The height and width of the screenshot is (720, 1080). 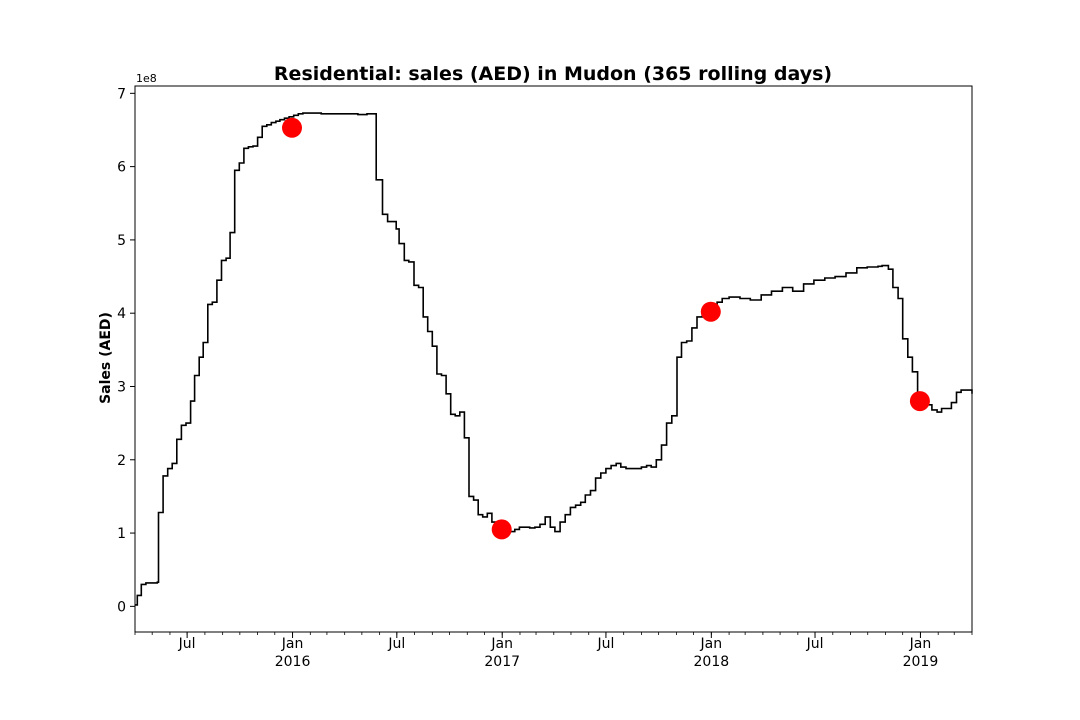 I want to click on y-tick-label: 7, so click(x=121, y=94).